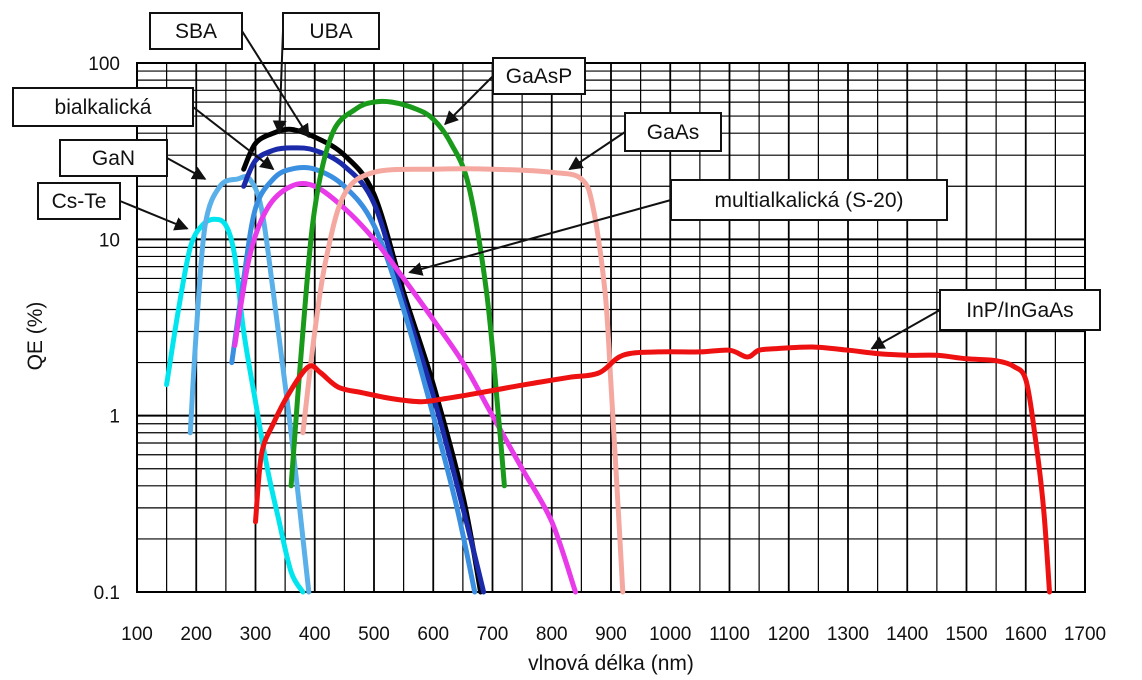  Describe the element at coordinates (397, 293) in the screenshot. I see `series-line-gaasp` at that location.